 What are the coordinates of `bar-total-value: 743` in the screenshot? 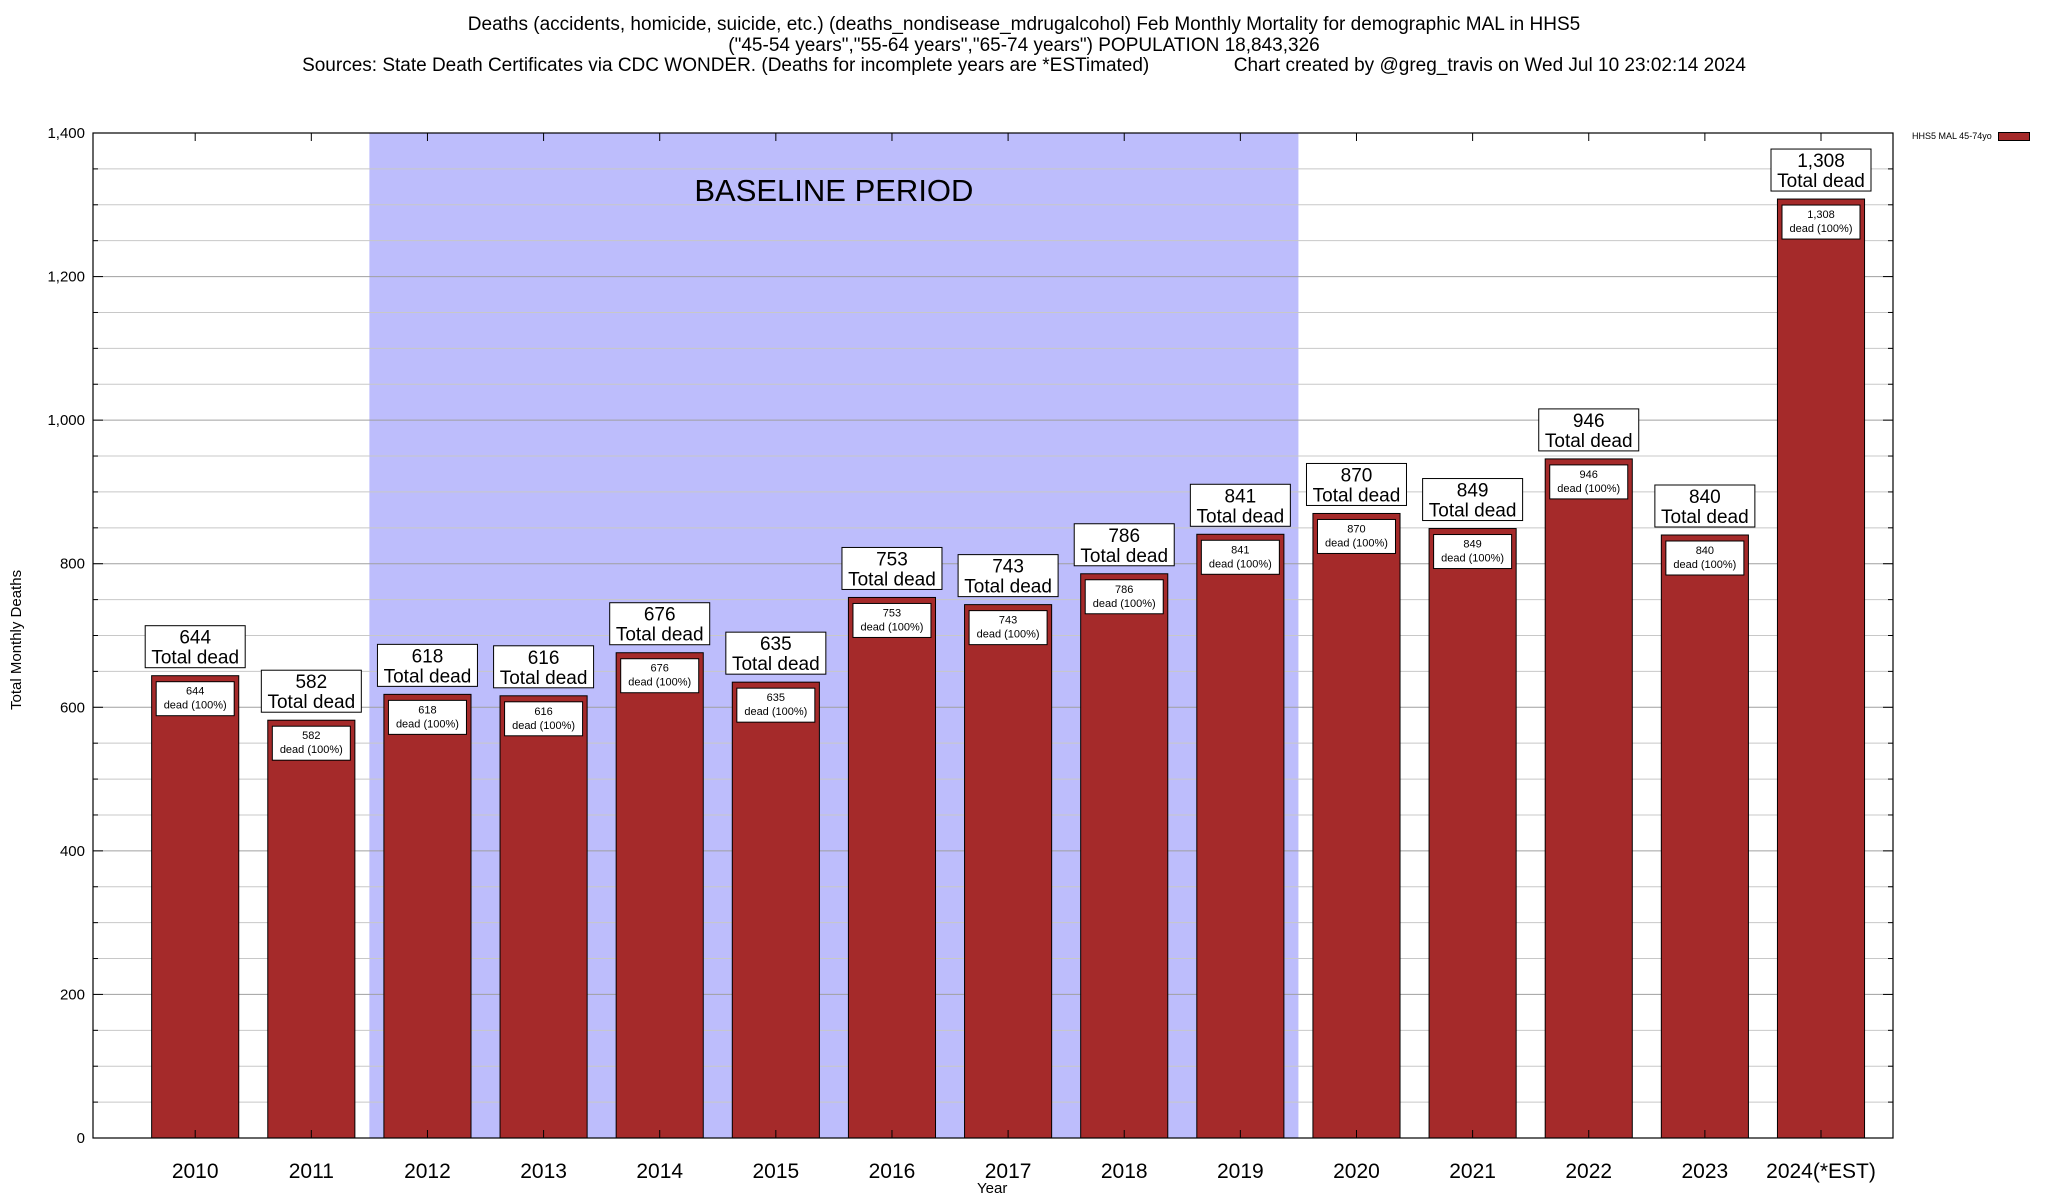 It's located at (1008, 567).